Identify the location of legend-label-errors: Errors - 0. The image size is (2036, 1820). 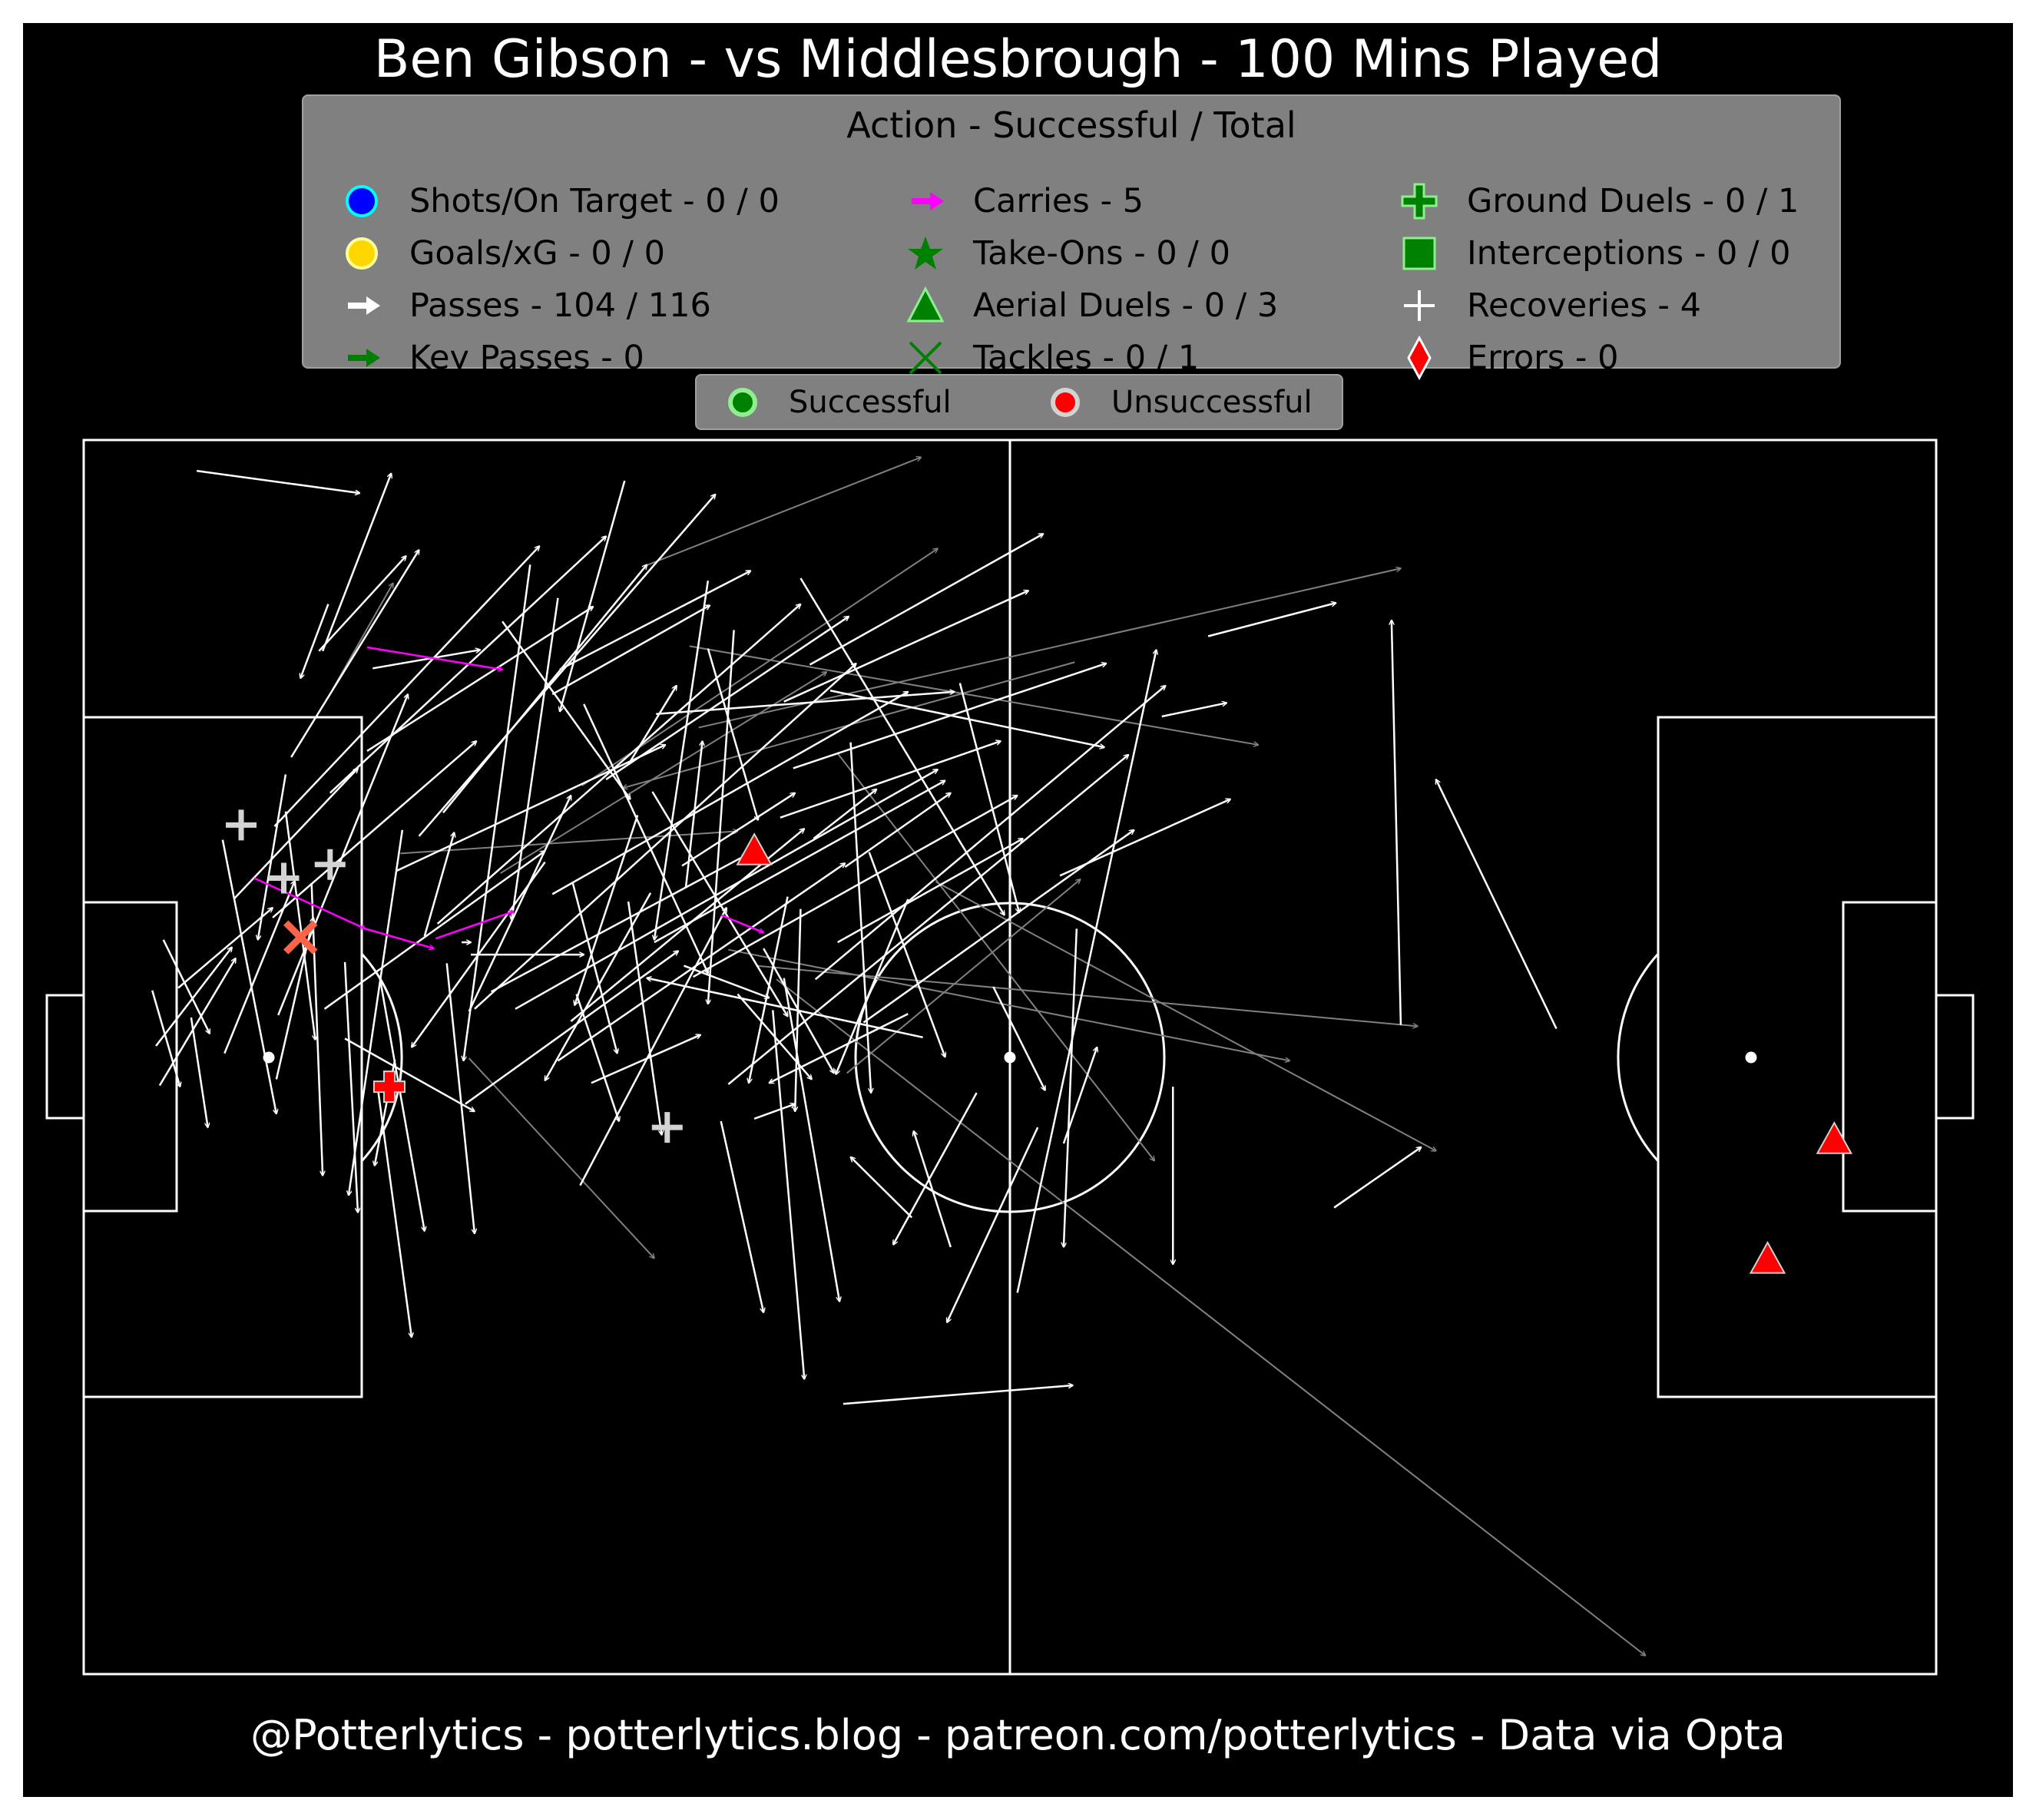
(1543, 358).